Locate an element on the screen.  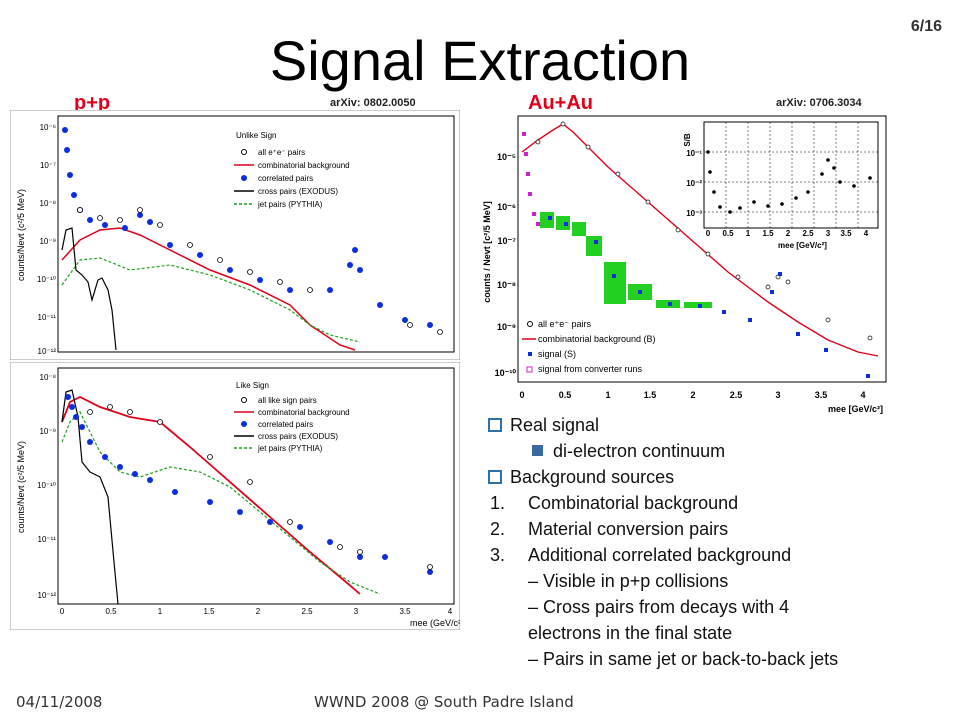
bullet-text: Background sources is located at coordinates (592, 477).